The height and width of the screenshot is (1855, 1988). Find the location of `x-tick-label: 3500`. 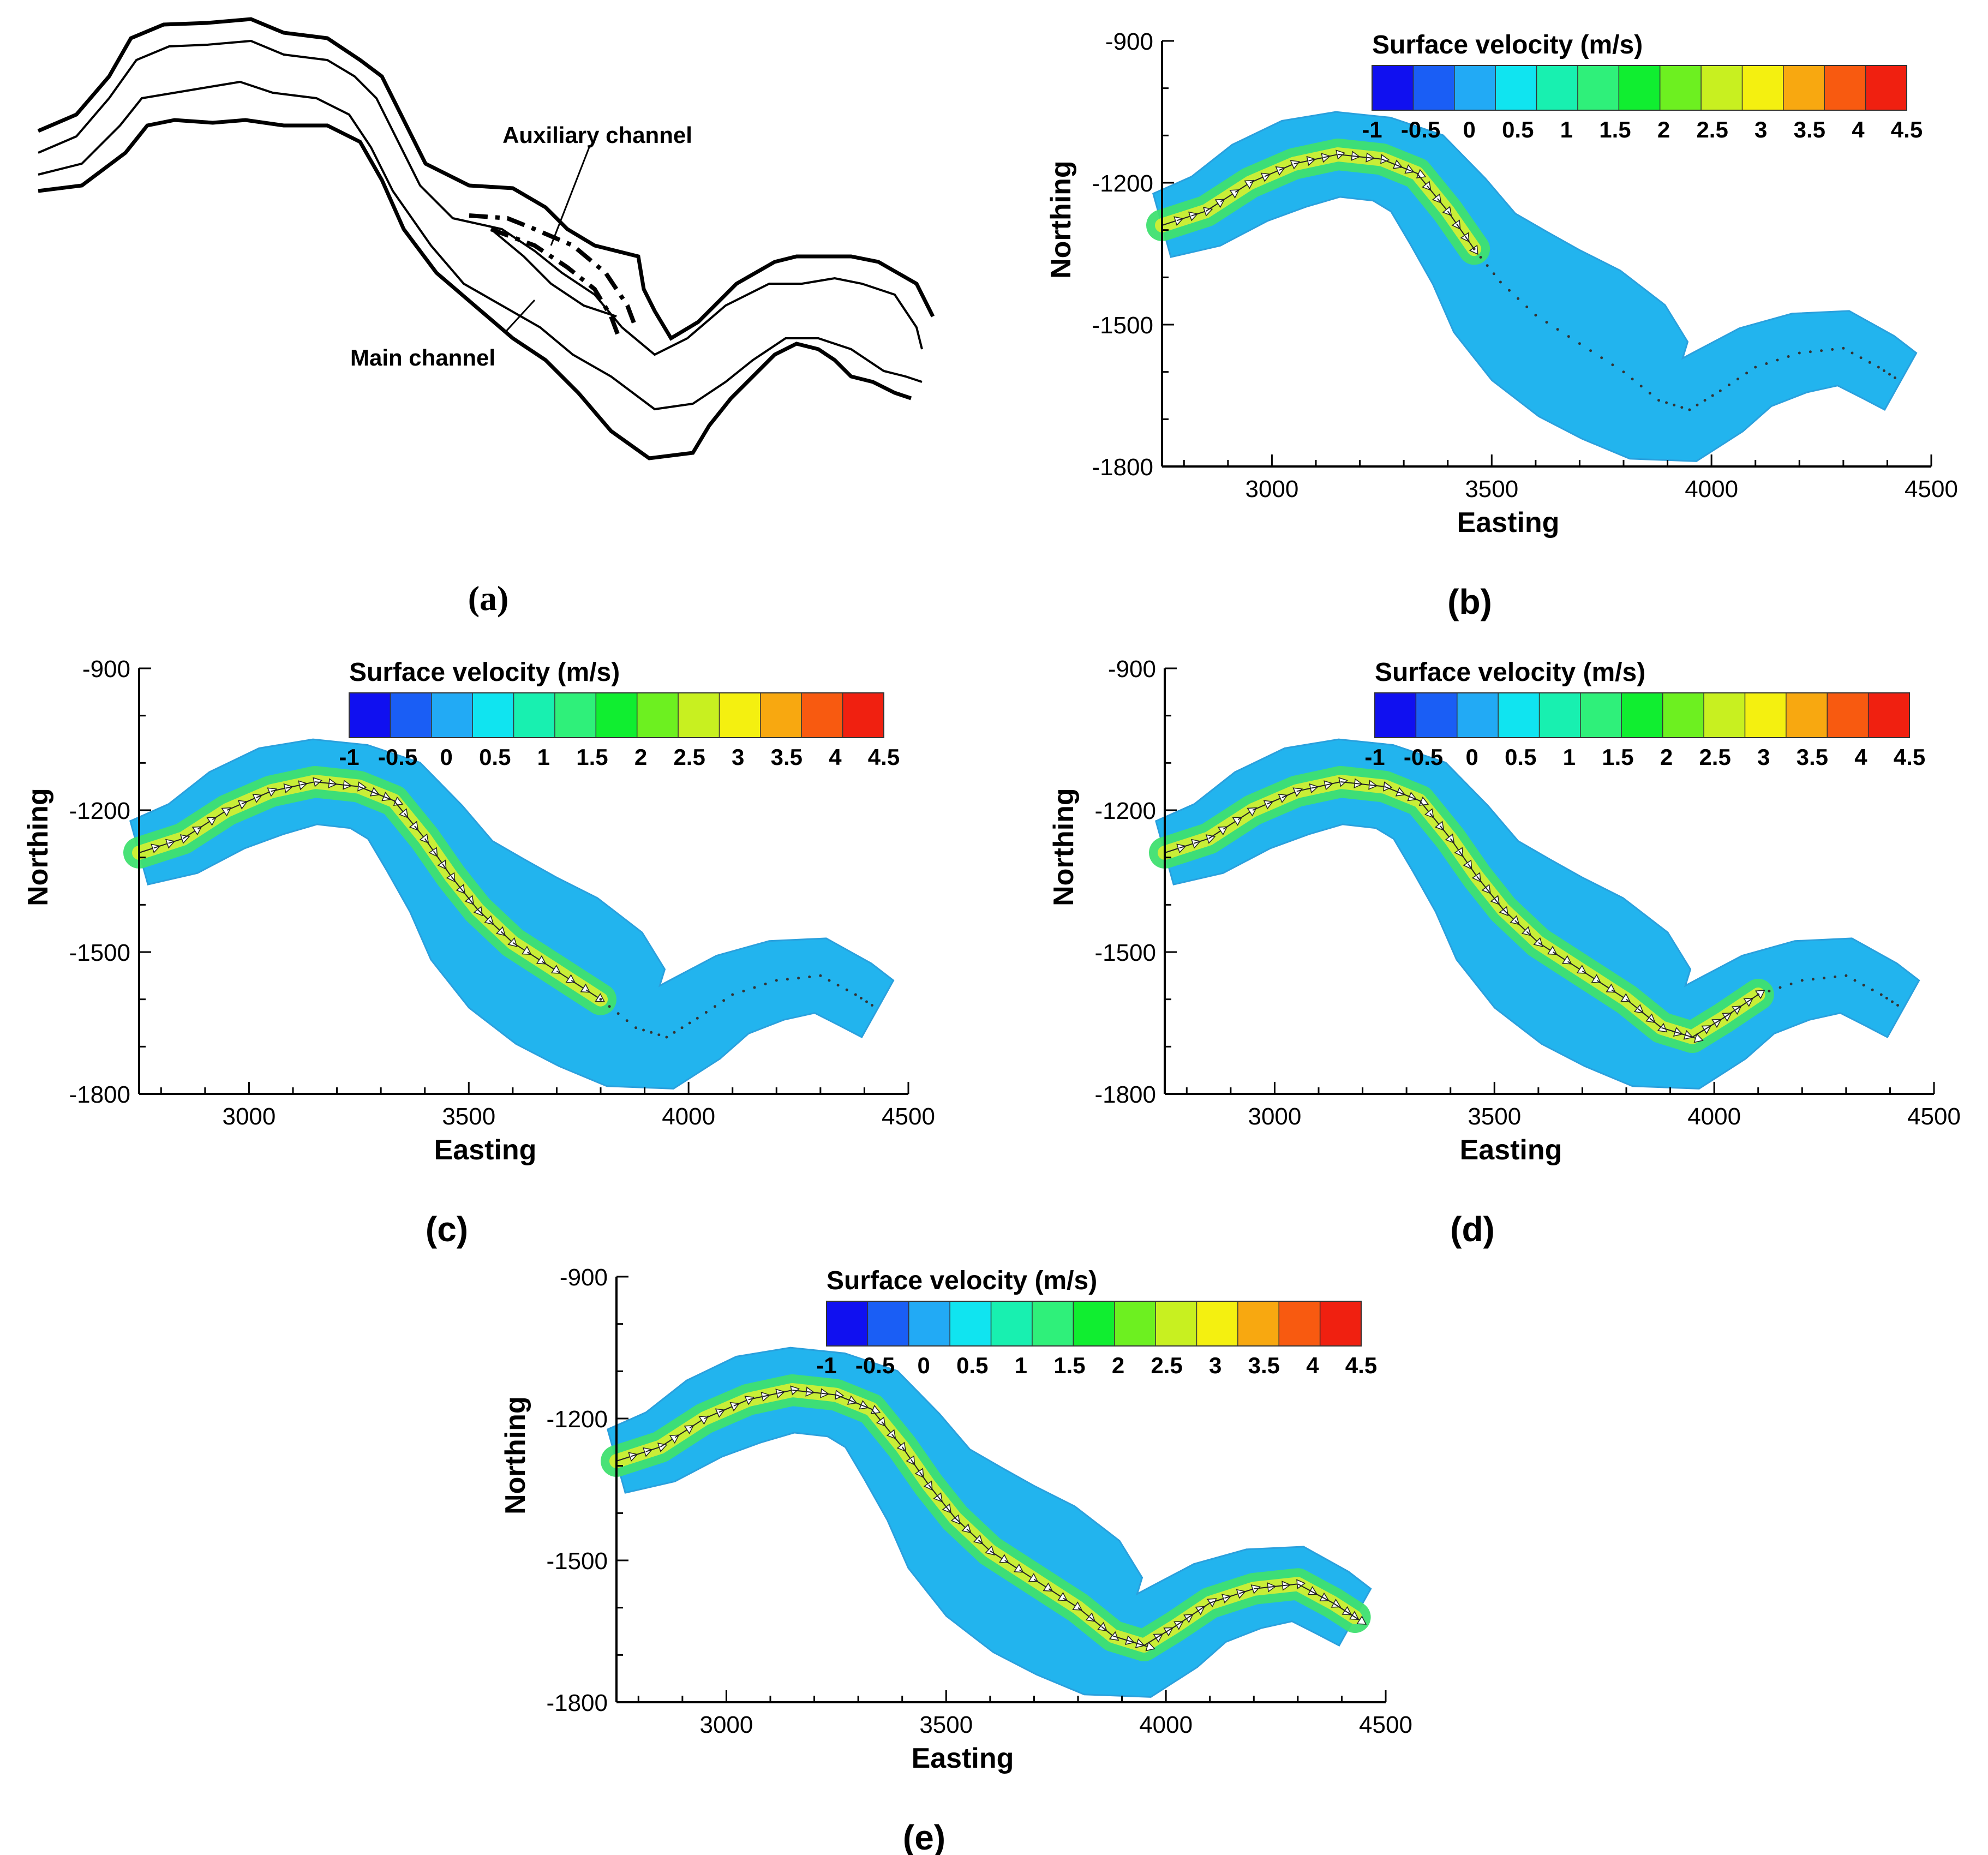

x-tick-label: 3500 is located at coordinates (1491, 489).